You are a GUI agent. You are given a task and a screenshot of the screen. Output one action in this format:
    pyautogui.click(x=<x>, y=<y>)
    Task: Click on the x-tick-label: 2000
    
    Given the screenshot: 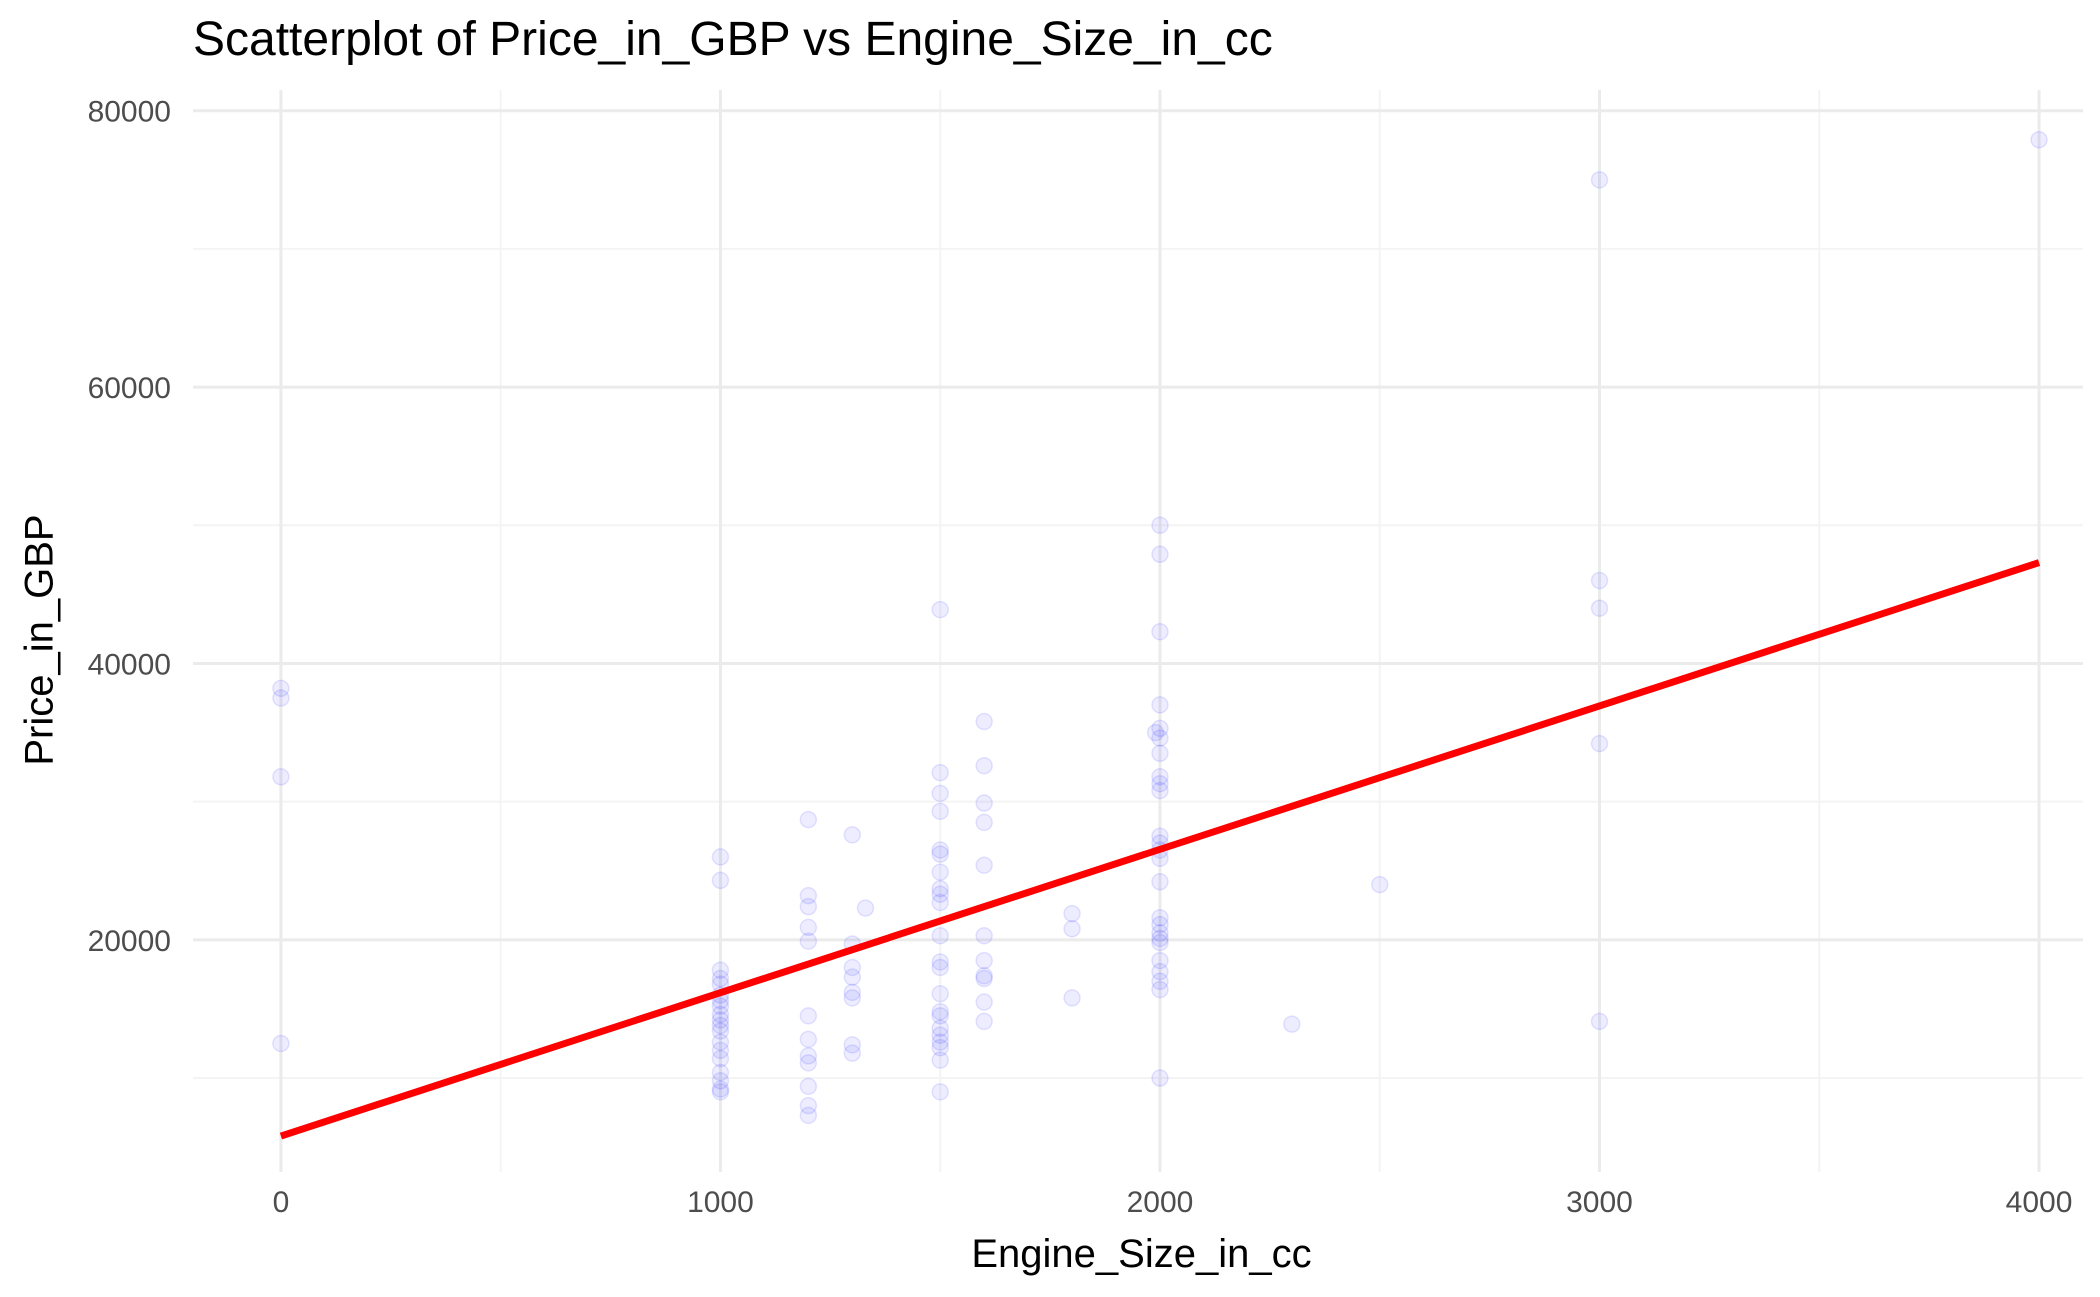 What is the action you would take?
    pyautogui.click(x=1160, y=1202)
    